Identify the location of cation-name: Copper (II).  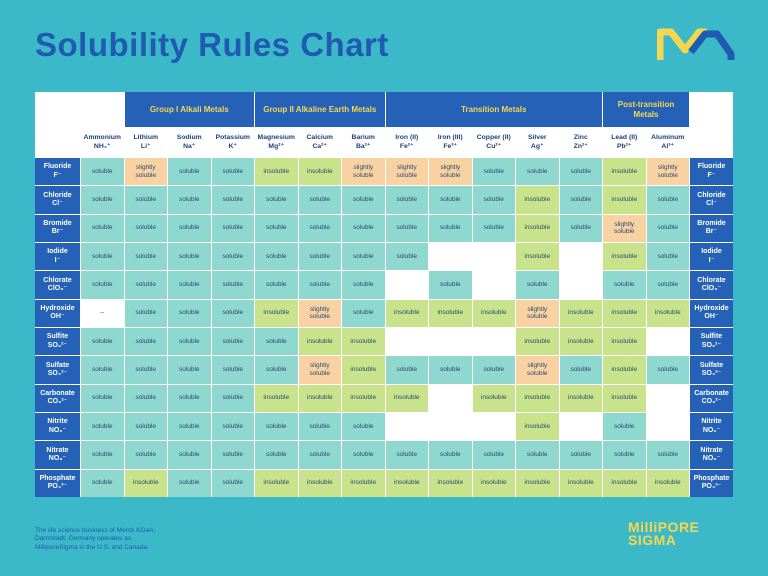
(493, 138).